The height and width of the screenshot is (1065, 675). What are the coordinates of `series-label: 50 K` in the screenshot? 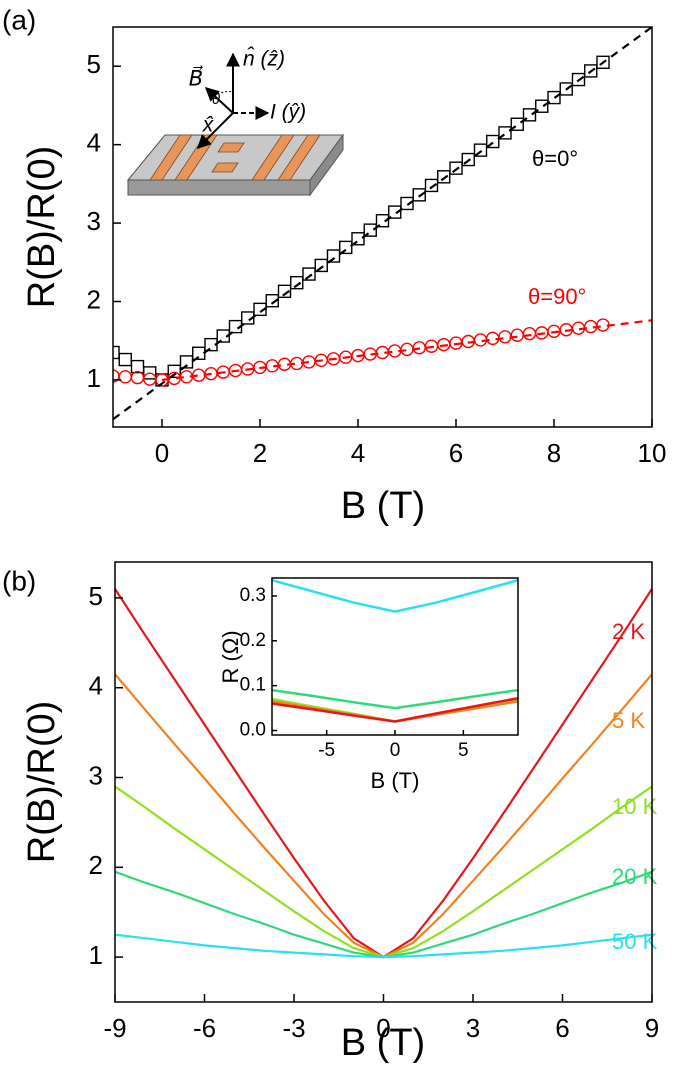 It's located at (635, 941).